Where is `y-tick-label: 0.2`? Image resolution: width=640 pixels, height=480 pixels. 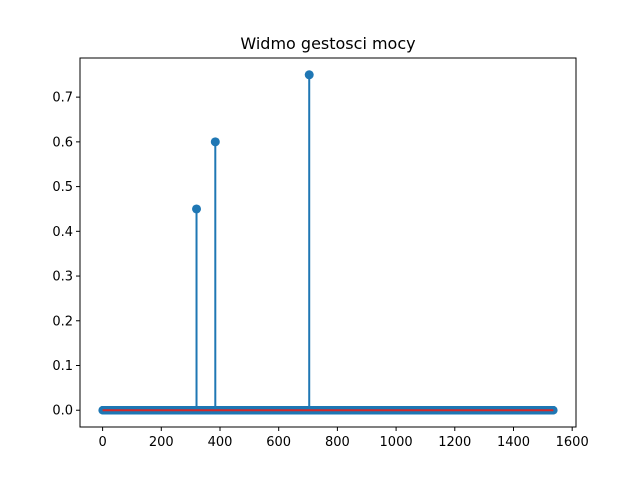 y-tick-label: 0.2 is located at coordinates (62, 321).